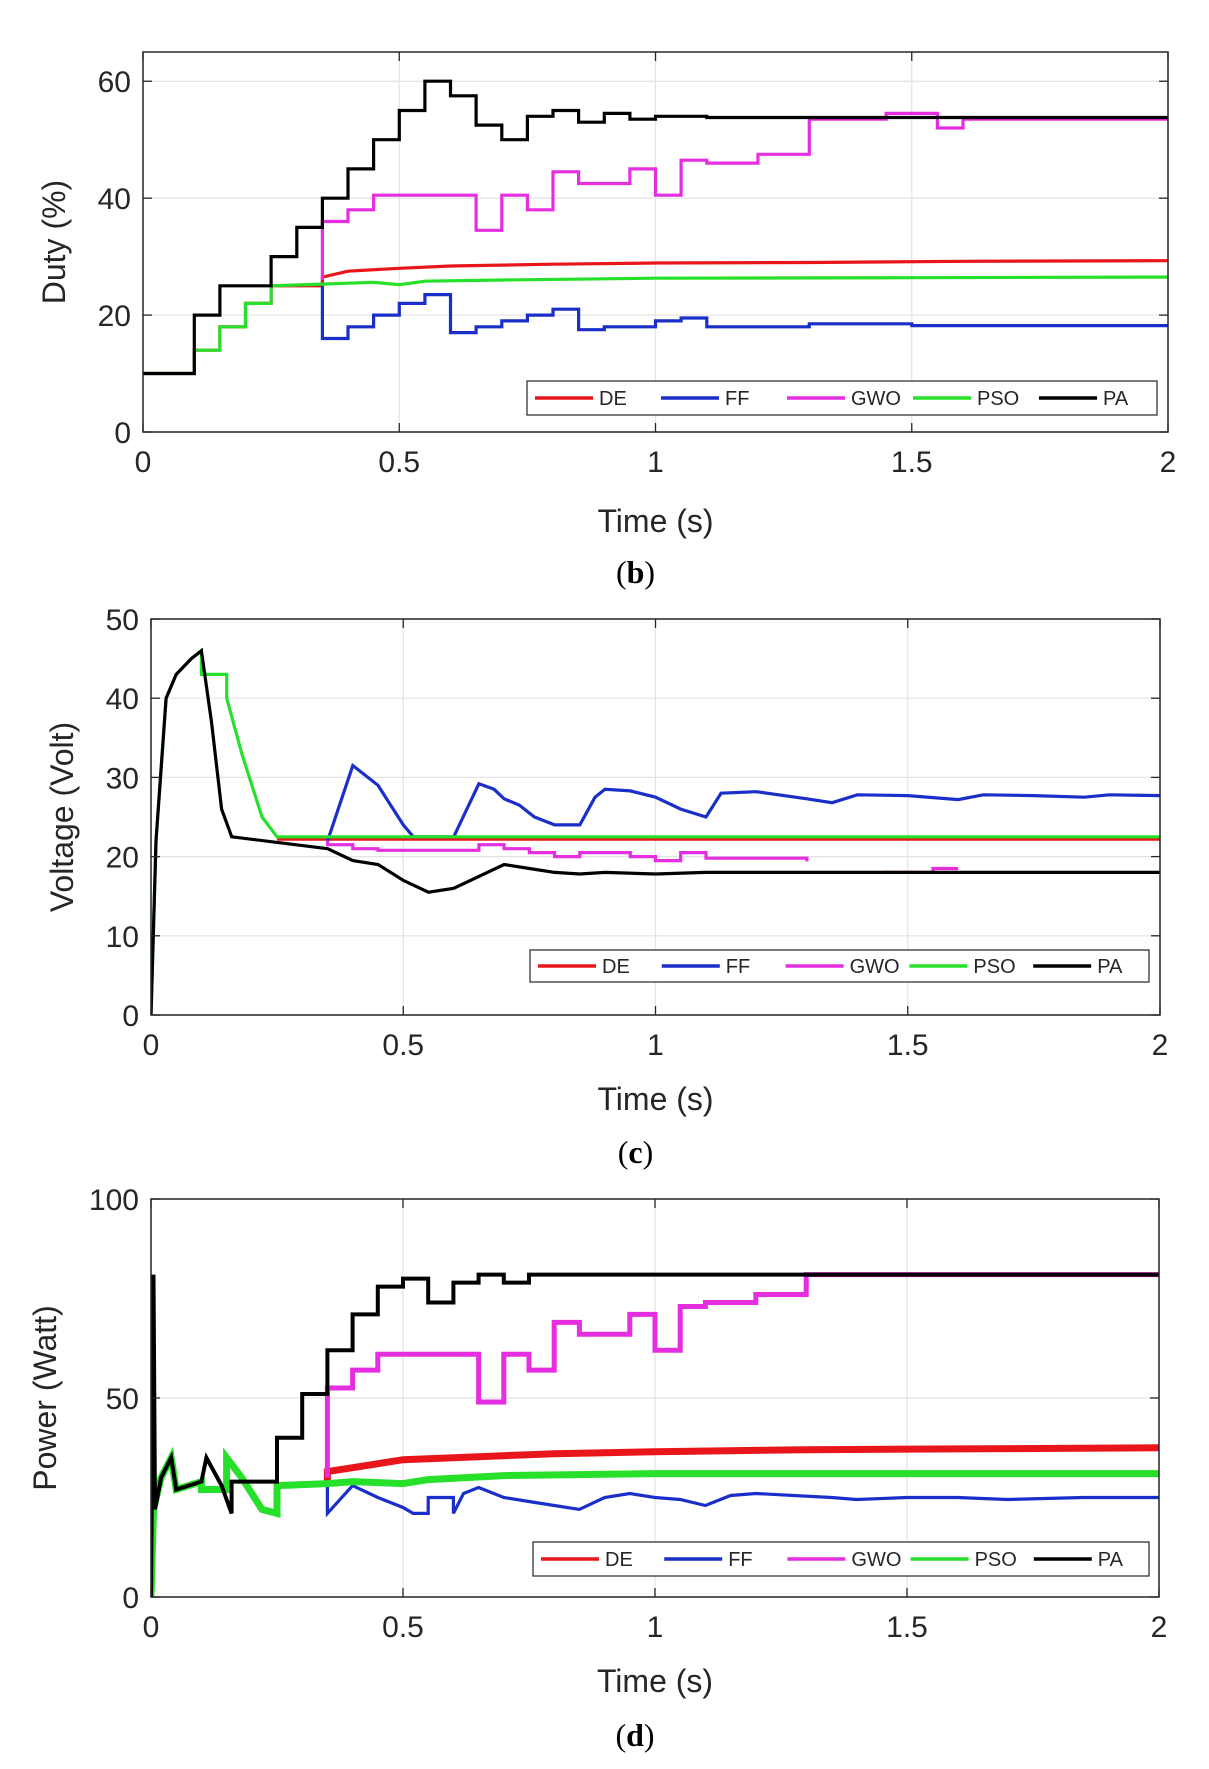  I want to click on y-tick-label: 10, so click(122, 937).